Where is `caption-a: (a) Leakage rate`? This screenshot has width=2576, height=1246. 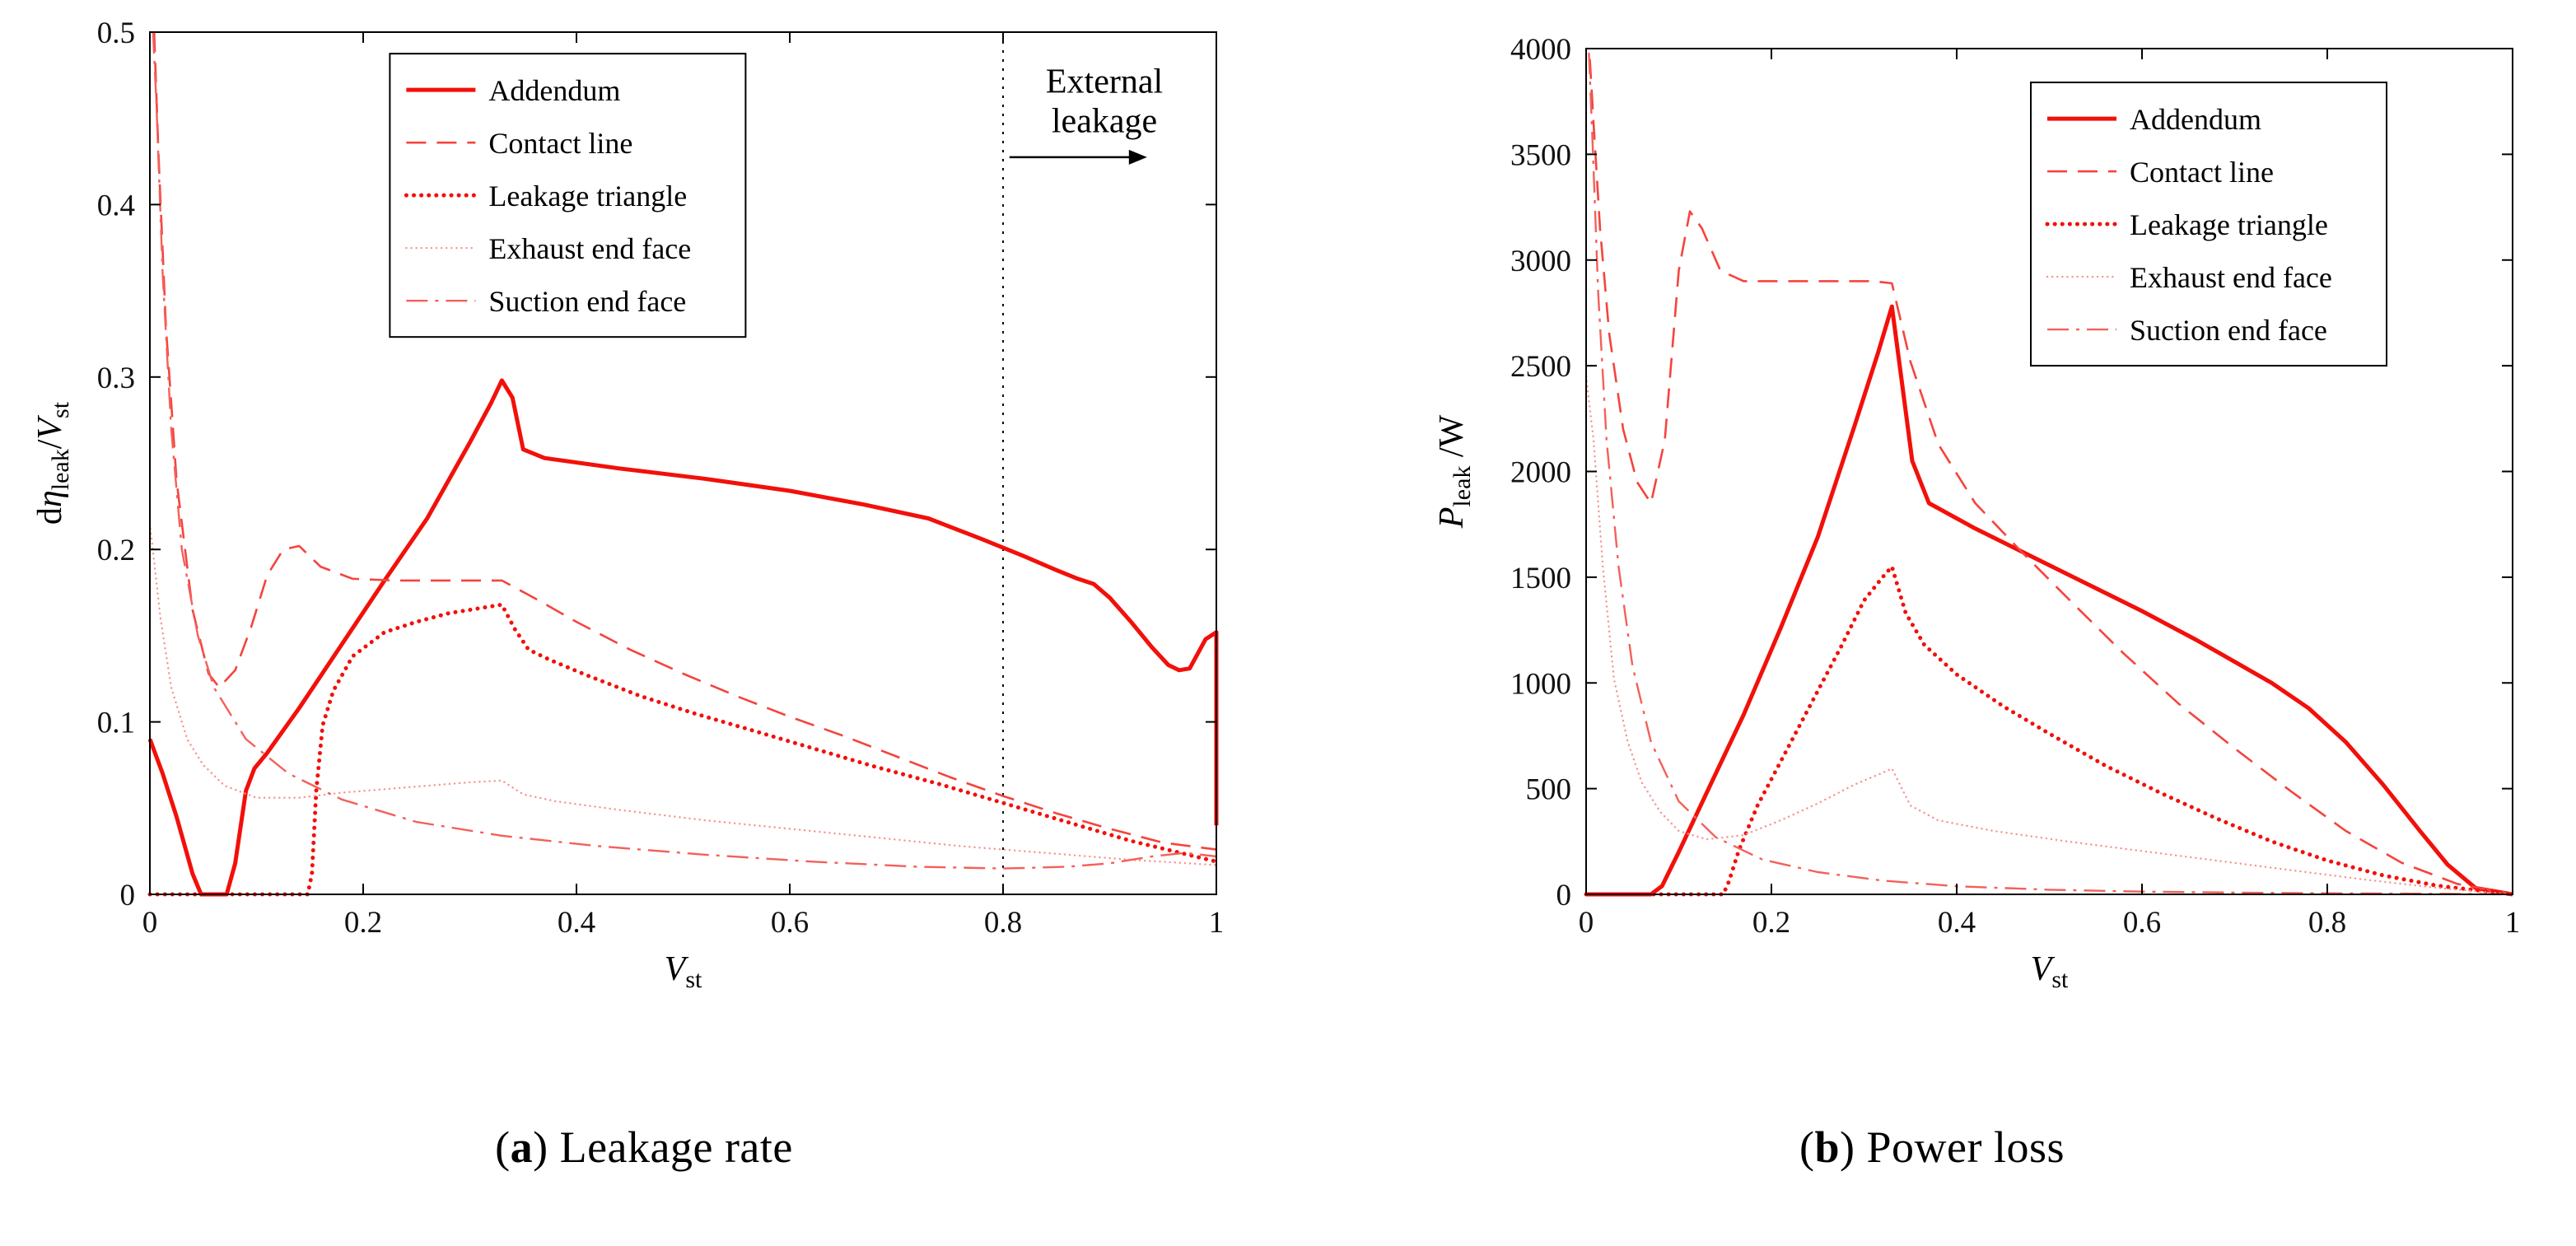 caption-a: (a) Leakage rate is located at coordinates (644, 1147).